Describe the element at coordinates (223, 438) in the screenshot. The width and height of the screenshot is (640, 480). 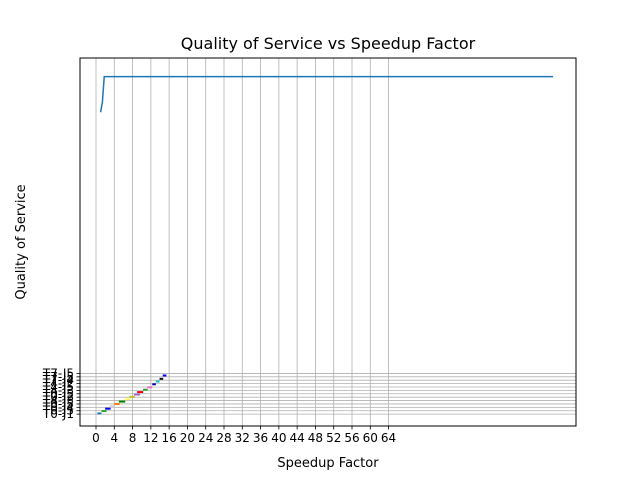
I see `x-tick-label: 28` at that location.